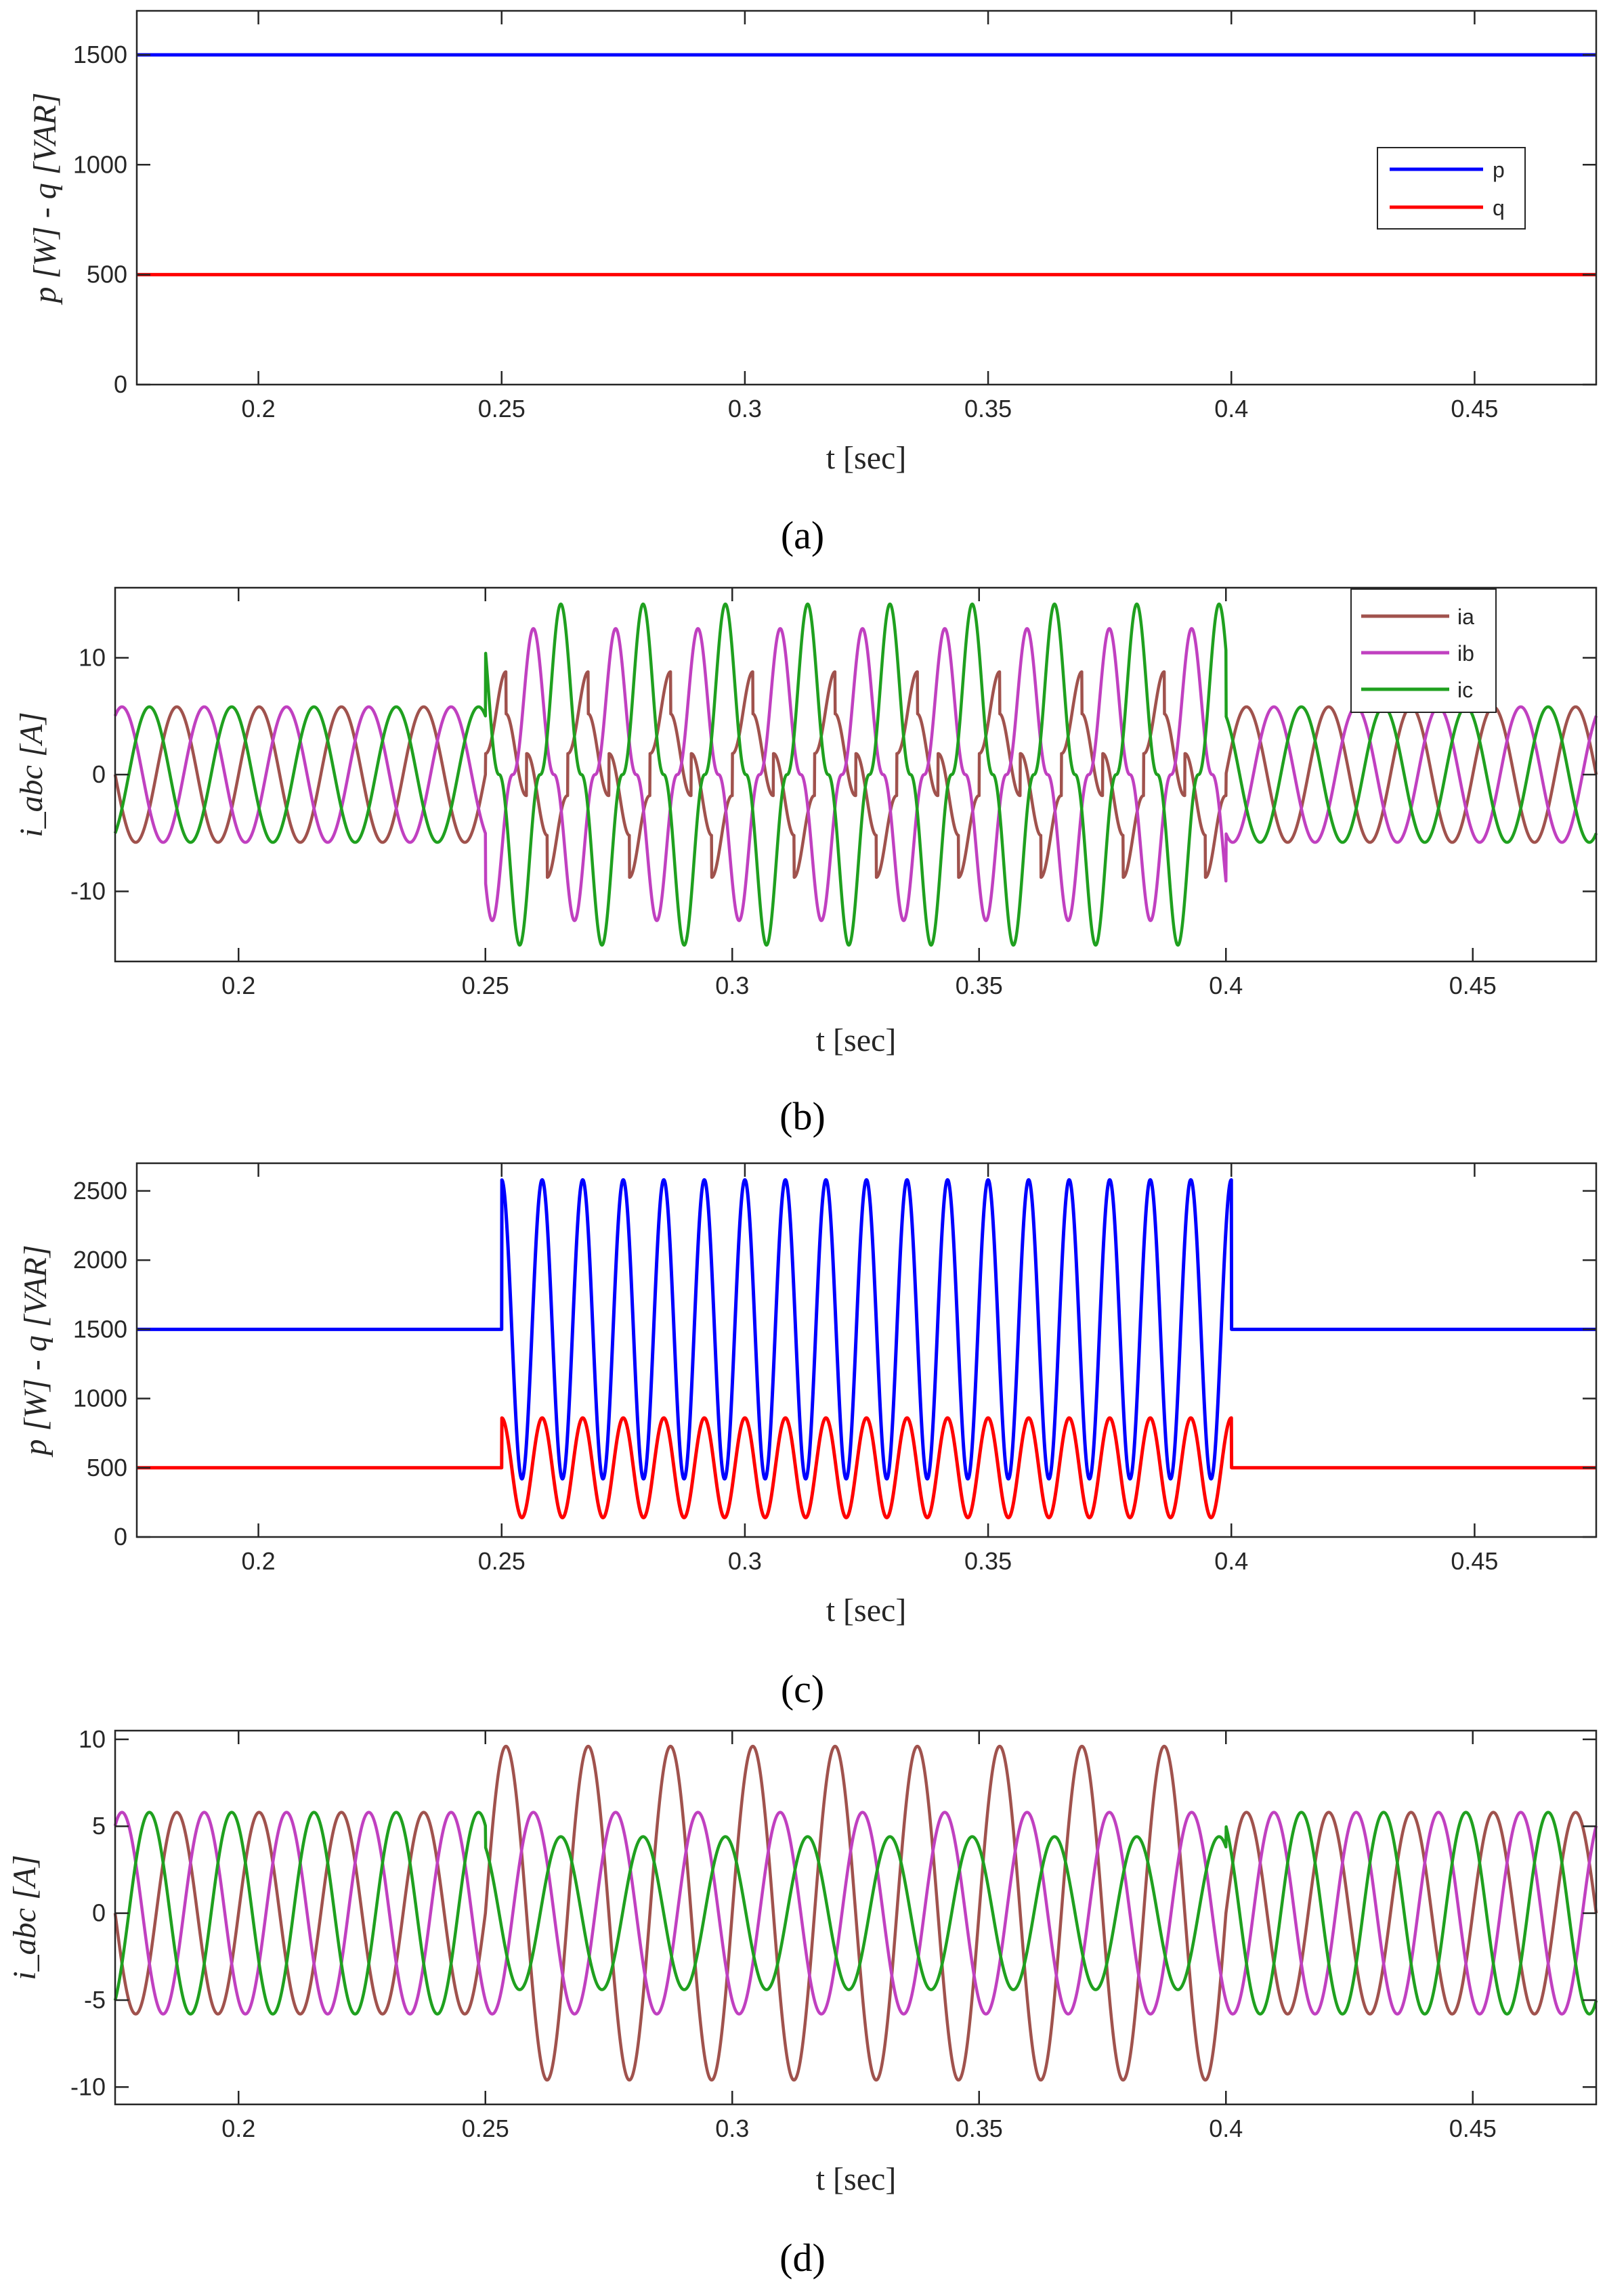 The image size is (1605, 2296). Describe the element at coordinates (732, 2128) in the screenshot. I see `chart-d-xtick-label: 0.3` at that location.